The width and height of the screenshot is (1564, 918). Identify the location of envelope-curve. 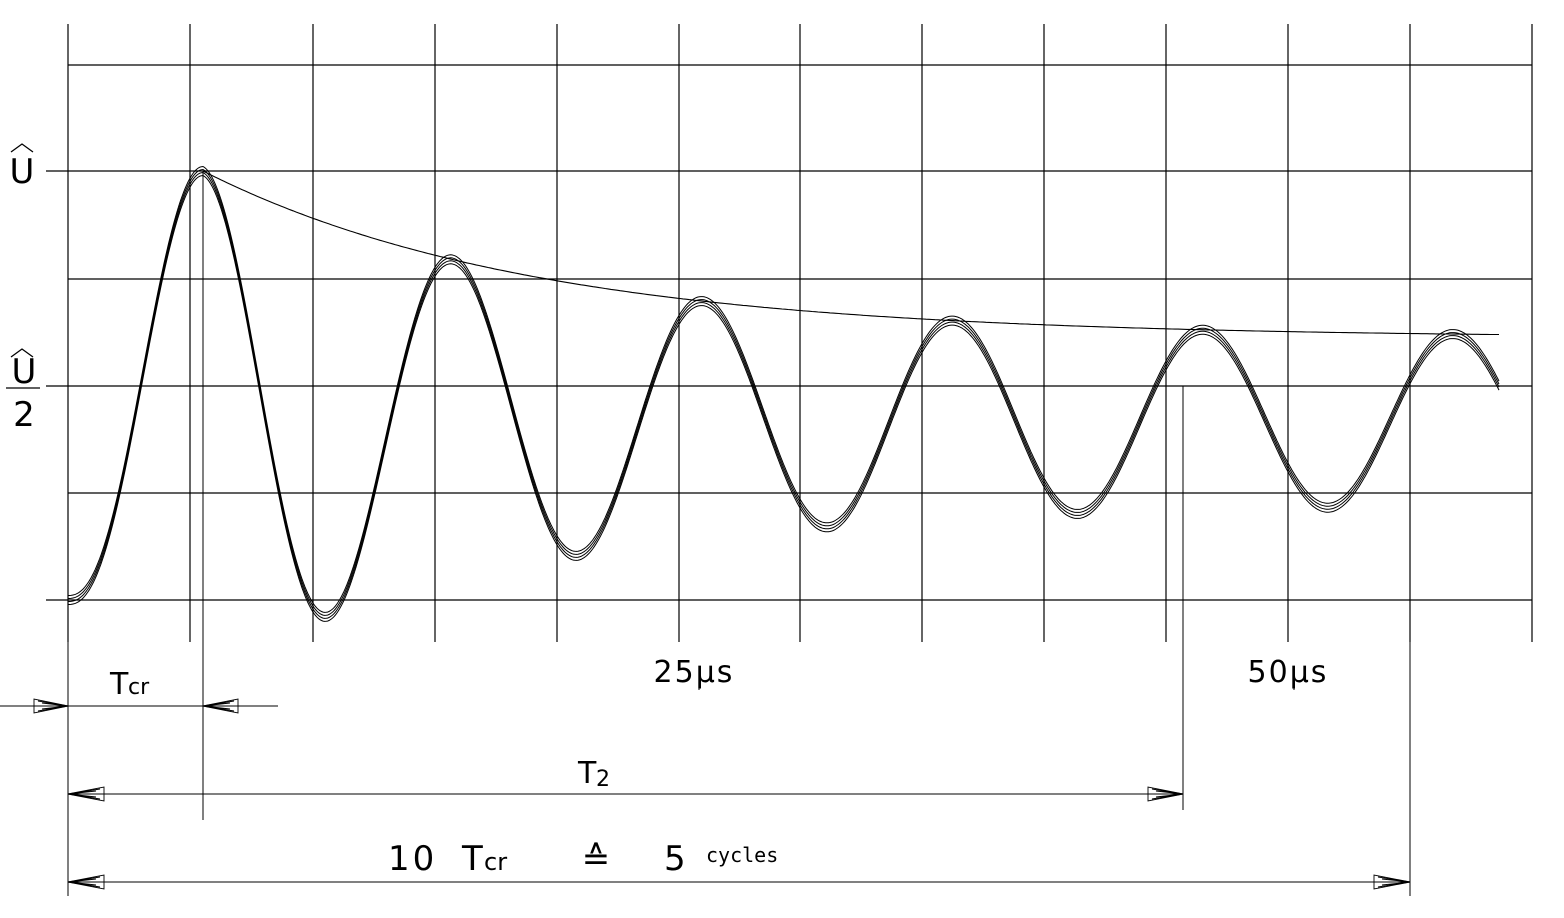
(850, 253).